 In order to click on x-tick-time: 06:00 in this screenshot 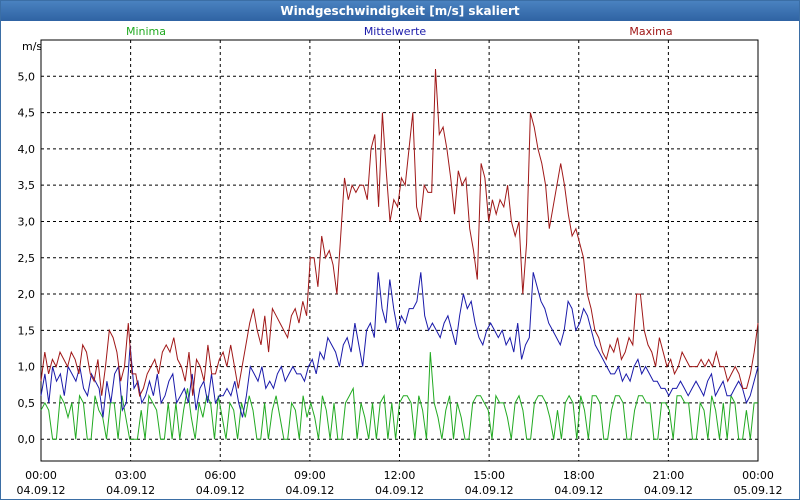, I will do `click(220, 475)`.